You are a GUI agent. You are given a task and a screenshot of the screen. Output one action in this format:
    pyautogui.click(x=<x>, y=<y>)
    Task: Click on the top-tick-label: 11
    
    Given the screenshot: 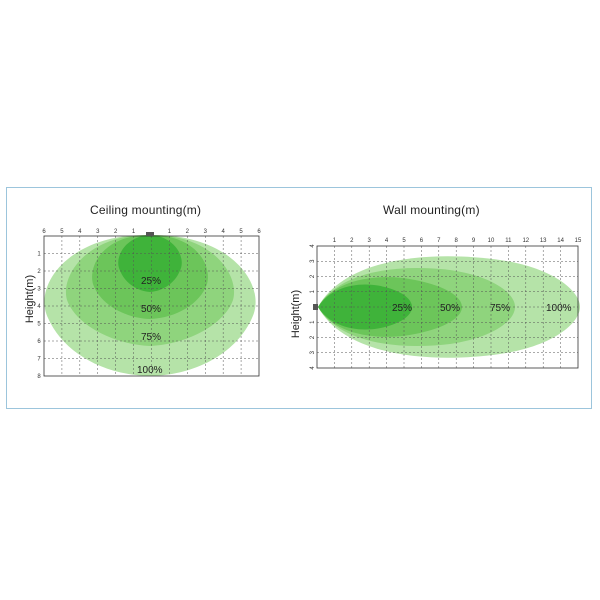 What is the action you would take?
    pyautogui.click(x=508, y=241)
    